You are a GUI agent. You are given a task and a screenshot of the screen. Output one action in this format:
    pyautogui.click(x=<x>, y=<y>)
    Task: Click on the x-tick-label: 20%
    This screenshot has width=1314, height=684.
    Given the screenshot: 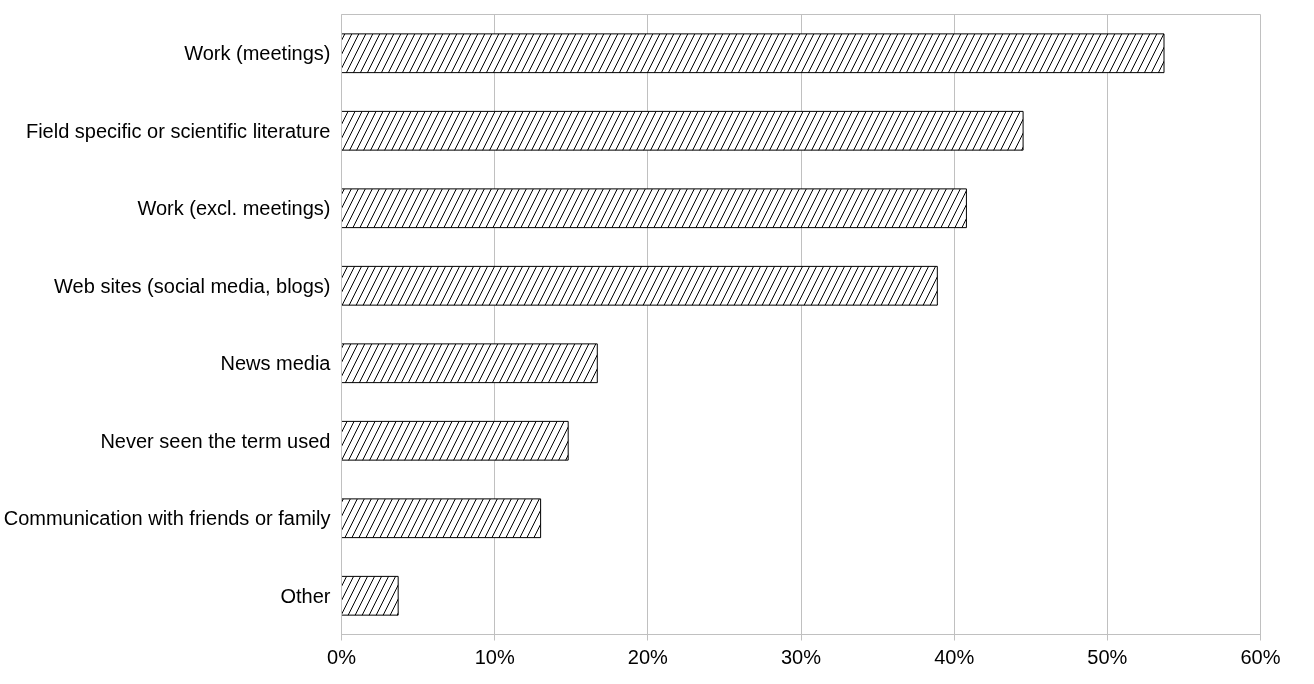 What is the action you would take?
    pyautogui.click(x=648, y=656)
    